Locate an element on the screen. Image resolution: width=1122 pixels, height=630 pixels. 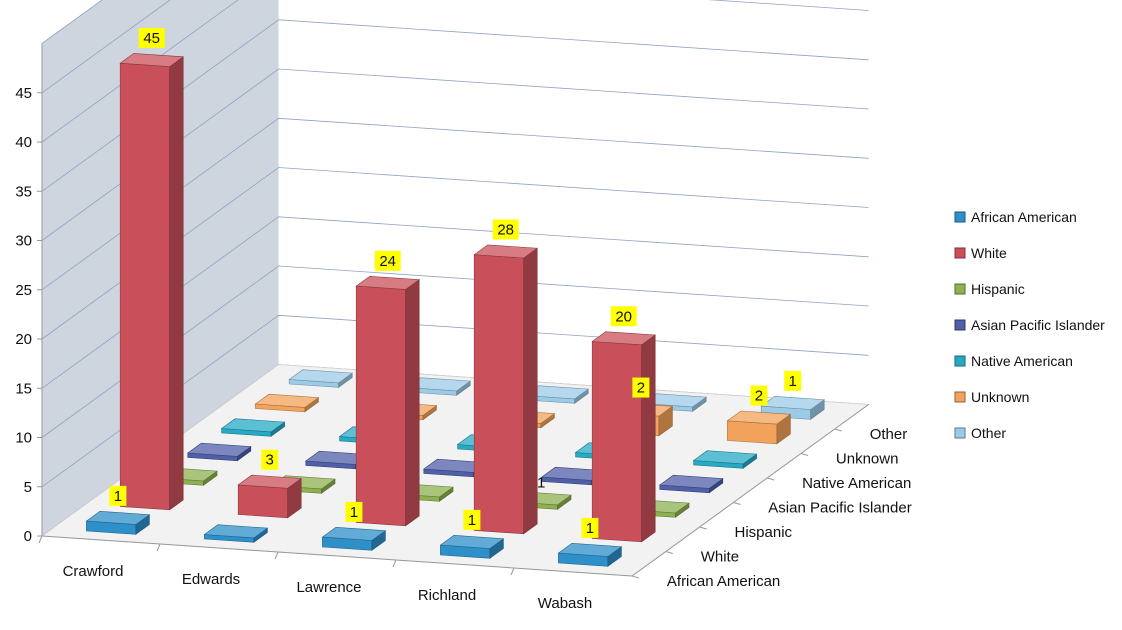
series-axis-label: White is located at coordinates (720, 556).